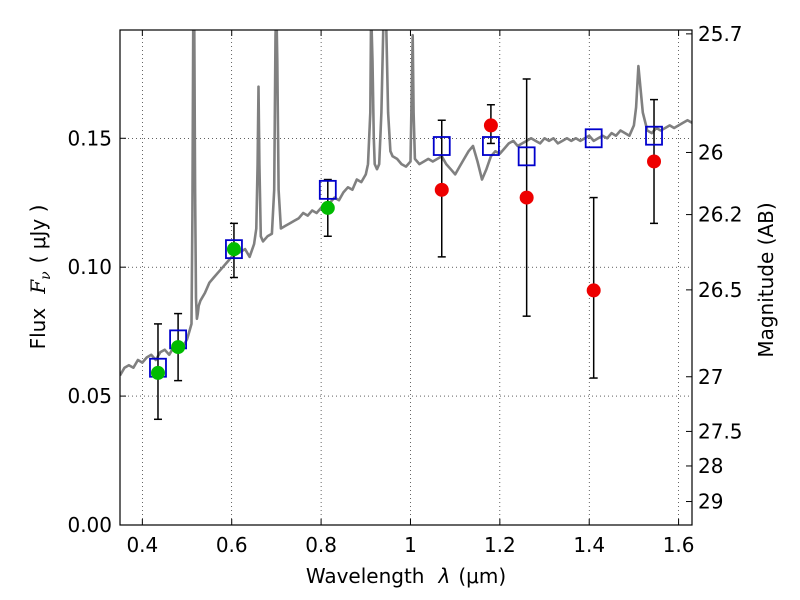 The image size is (800, 600). Describe the element at coordinates (89, 138) in the screenshot. I see `y-tick-label: 0.15` at that location.